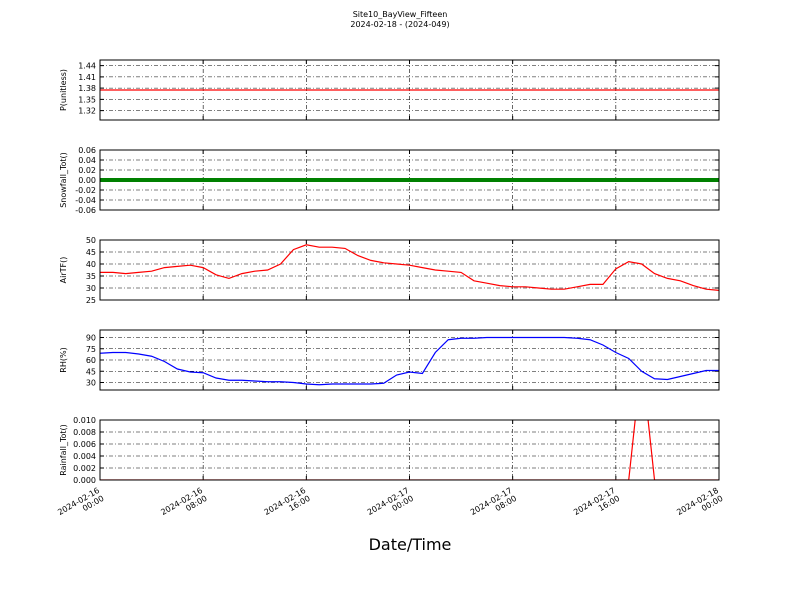 This screenshot has height=600, width=800. What do you see at coordinates (410, 544) in the screenshot?
I see `x-axis-label: Date/Time` at bounding box center [410, 544].